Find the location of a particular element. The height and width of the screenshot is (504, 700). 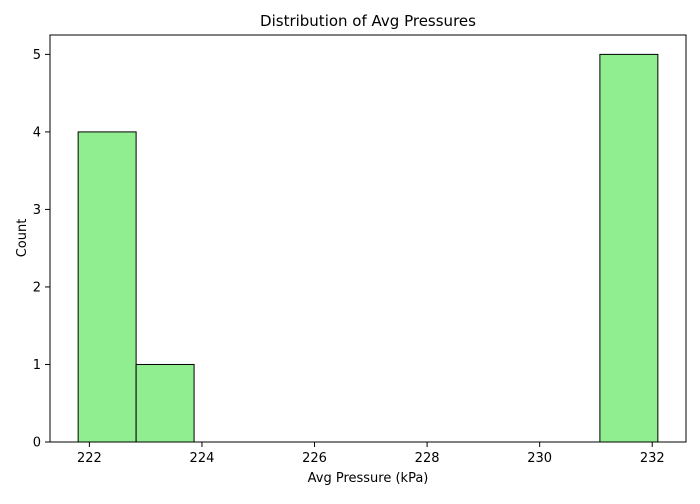

y-tick-label: 4 is located at coordinates (37, 132).